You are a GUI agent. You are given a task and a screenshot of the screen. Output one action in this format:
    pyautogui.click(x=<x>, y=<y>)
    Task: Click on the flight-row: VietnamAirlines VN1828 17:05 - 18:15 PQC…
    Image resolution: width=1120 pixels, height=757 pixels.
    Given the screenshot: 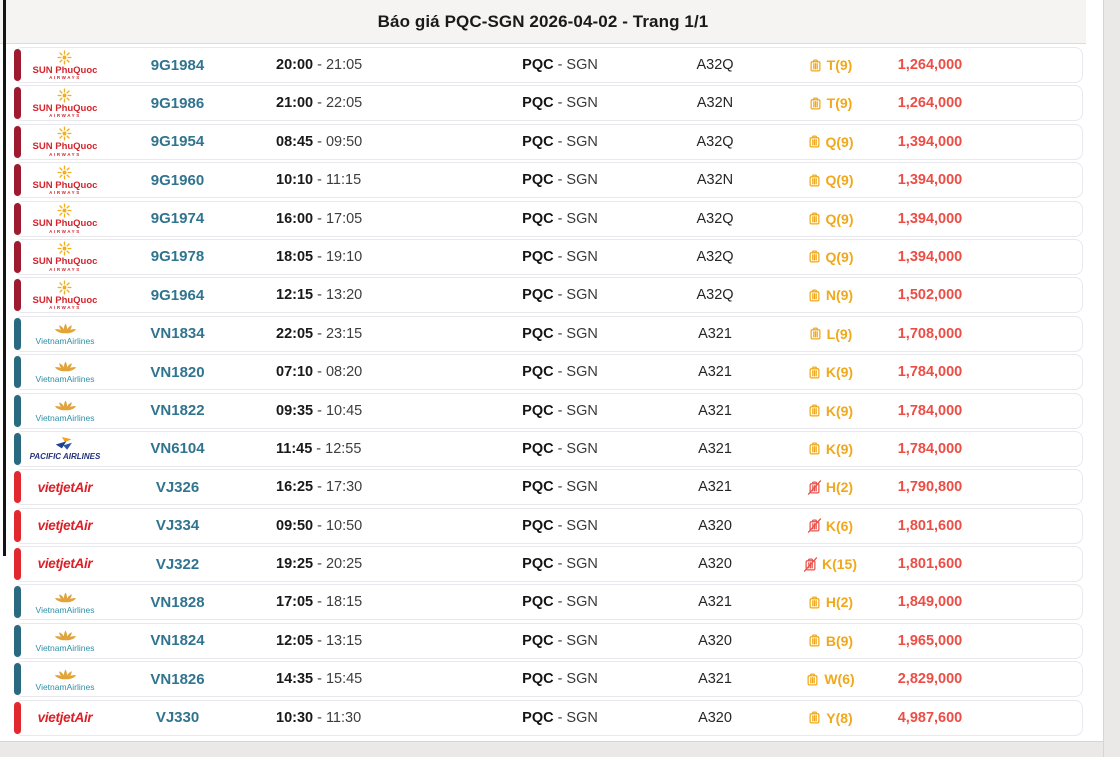 What is the action you would take?
    pyautogui.click(x=548, y=602)
    